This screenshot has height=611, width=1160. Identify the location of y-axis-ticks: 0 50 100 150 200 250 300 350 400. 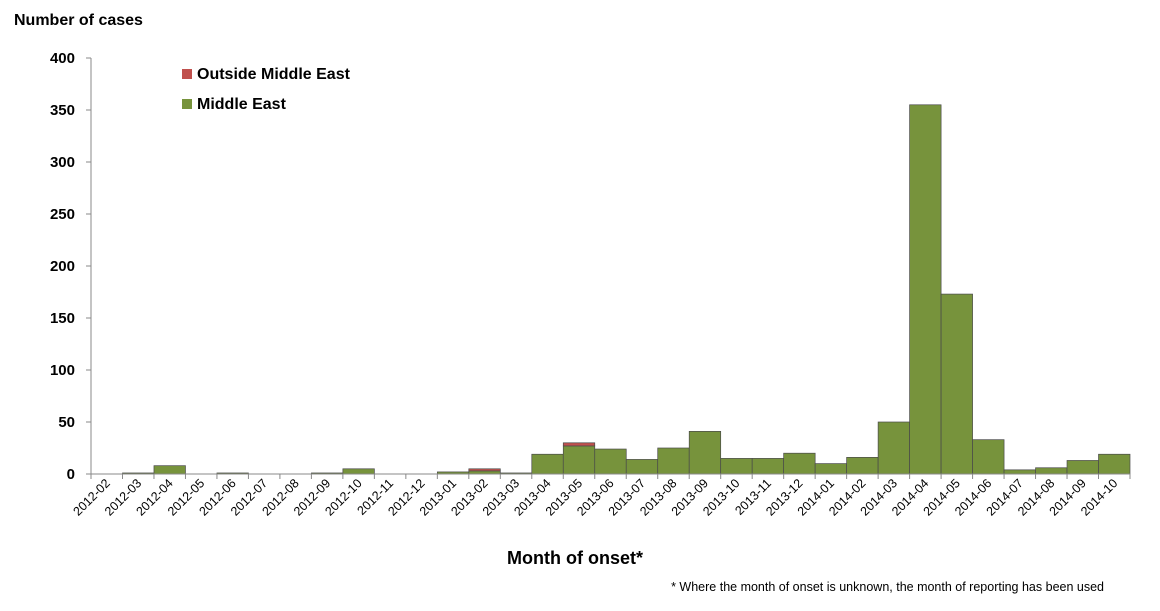
(70, 266).